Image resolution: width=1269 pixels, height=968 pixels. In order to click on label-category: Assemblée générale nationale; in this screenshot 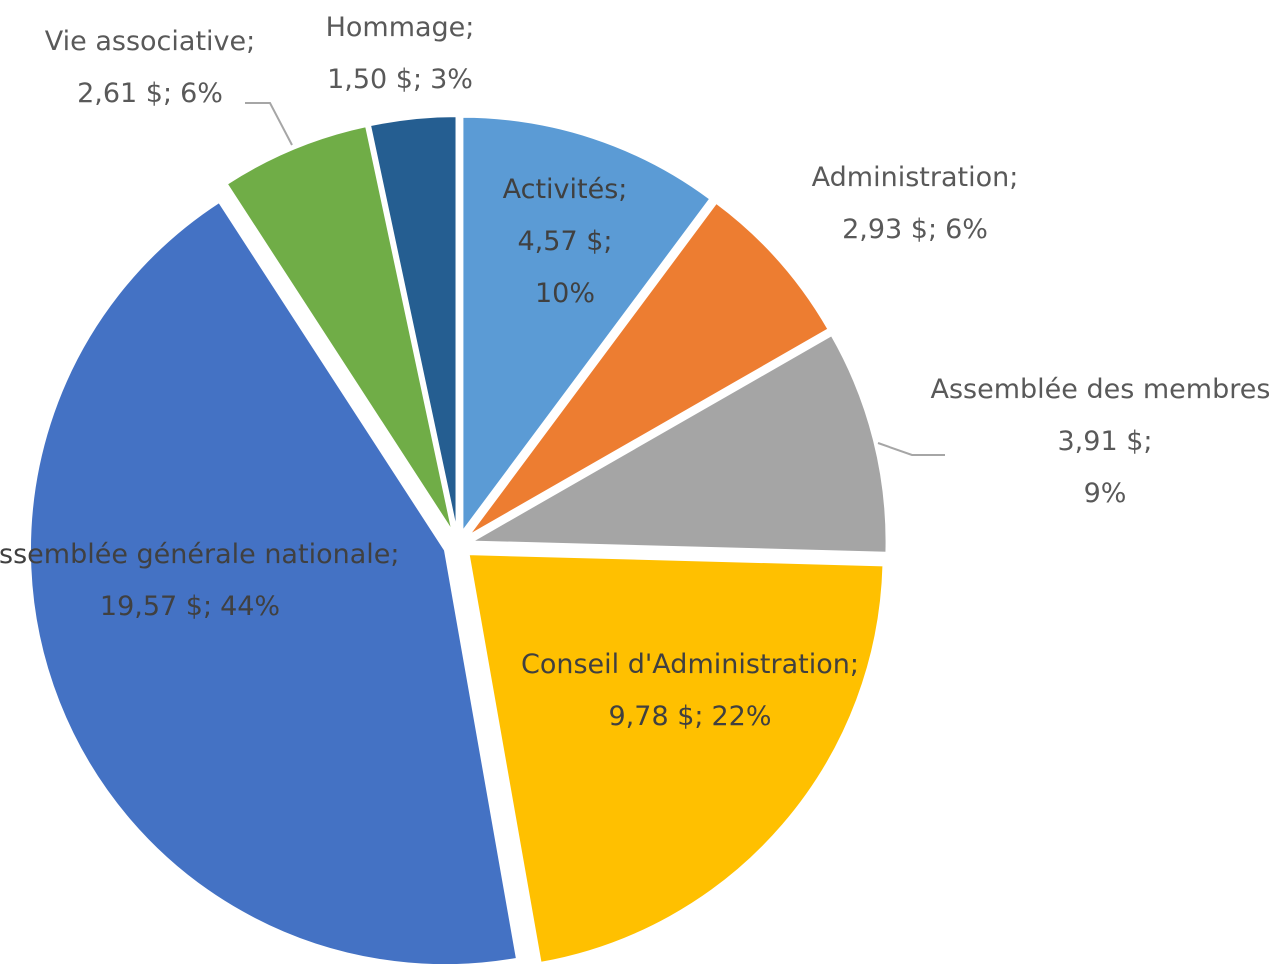, I will do `click(199, 554)`.